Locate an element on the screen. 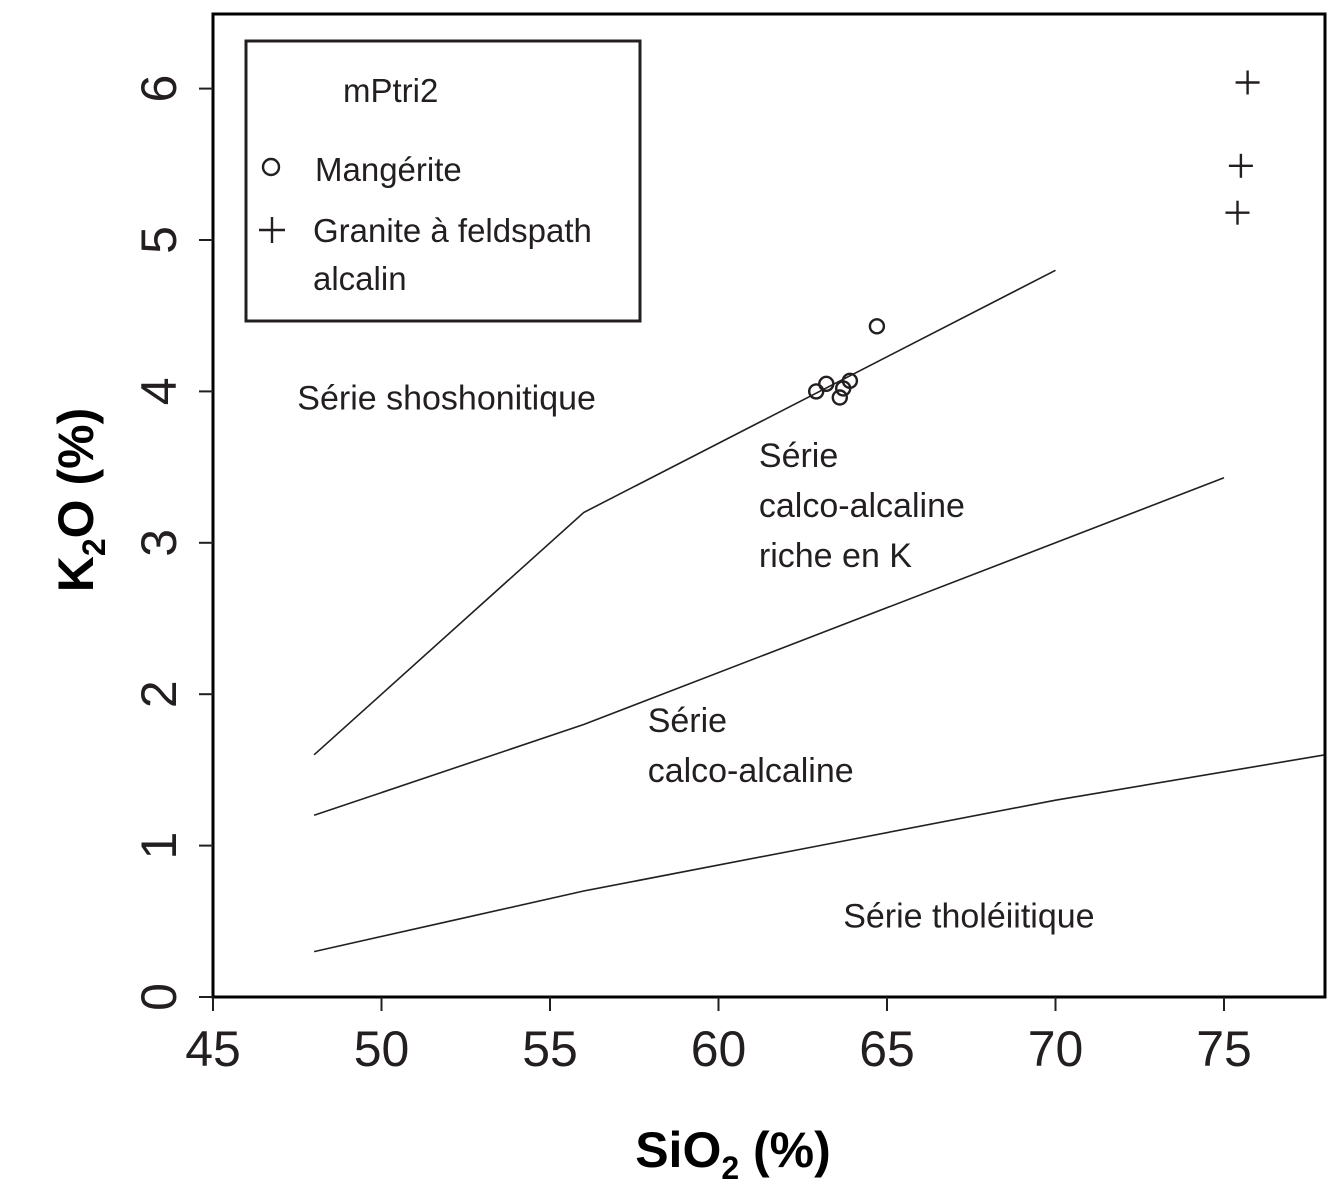  x-tick-label-60: 60 is located at coordinates (719, 1049).